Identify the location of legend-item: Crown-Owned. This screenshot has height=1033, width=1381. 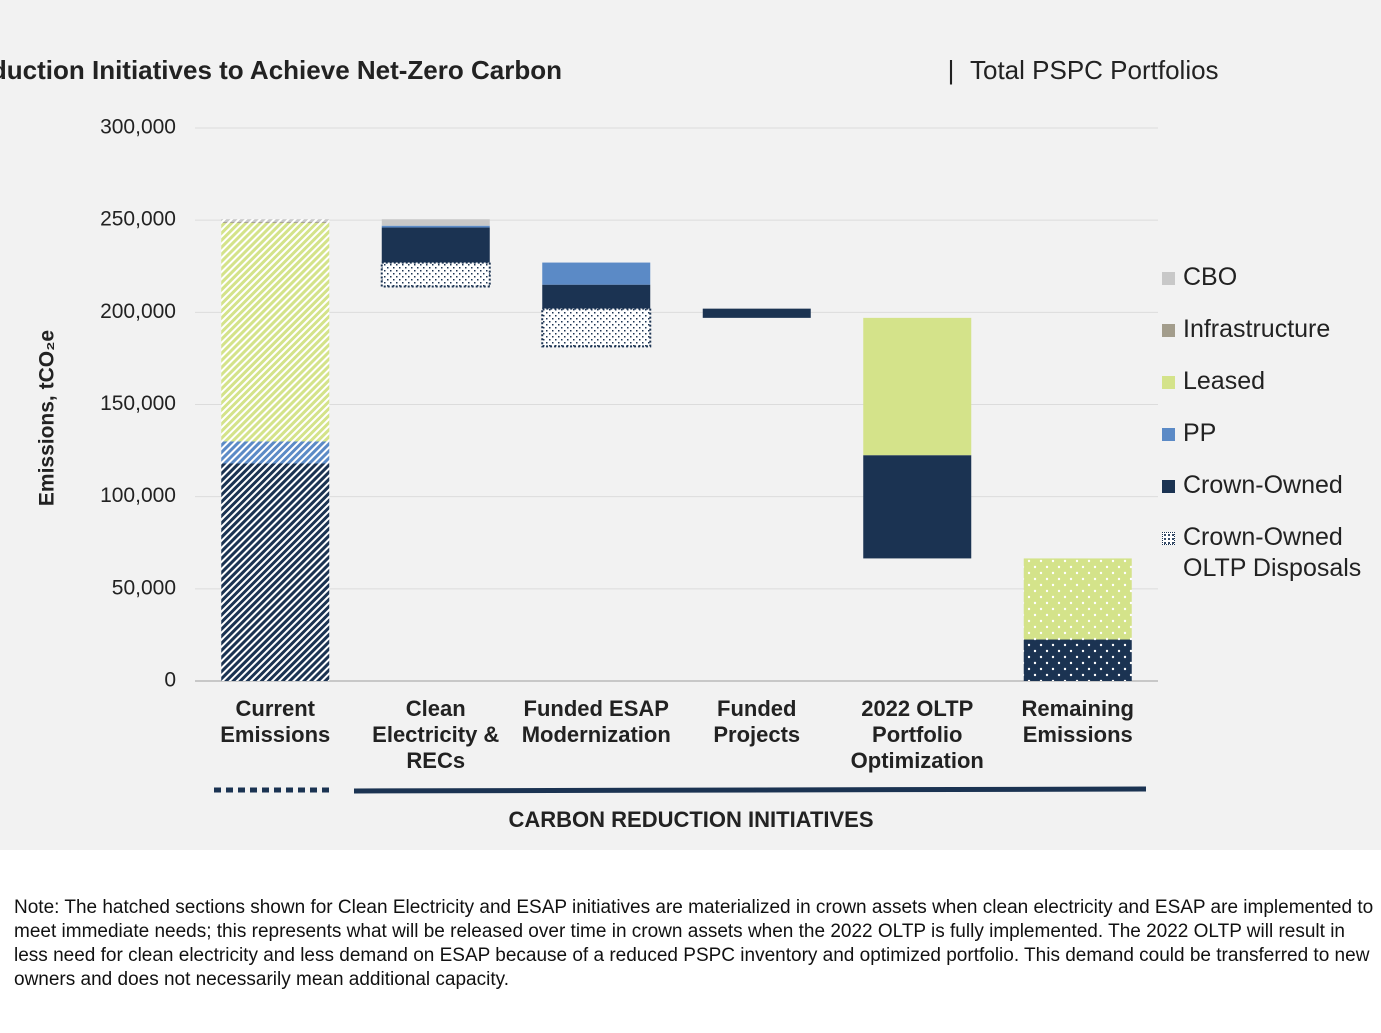
(1271, 485).